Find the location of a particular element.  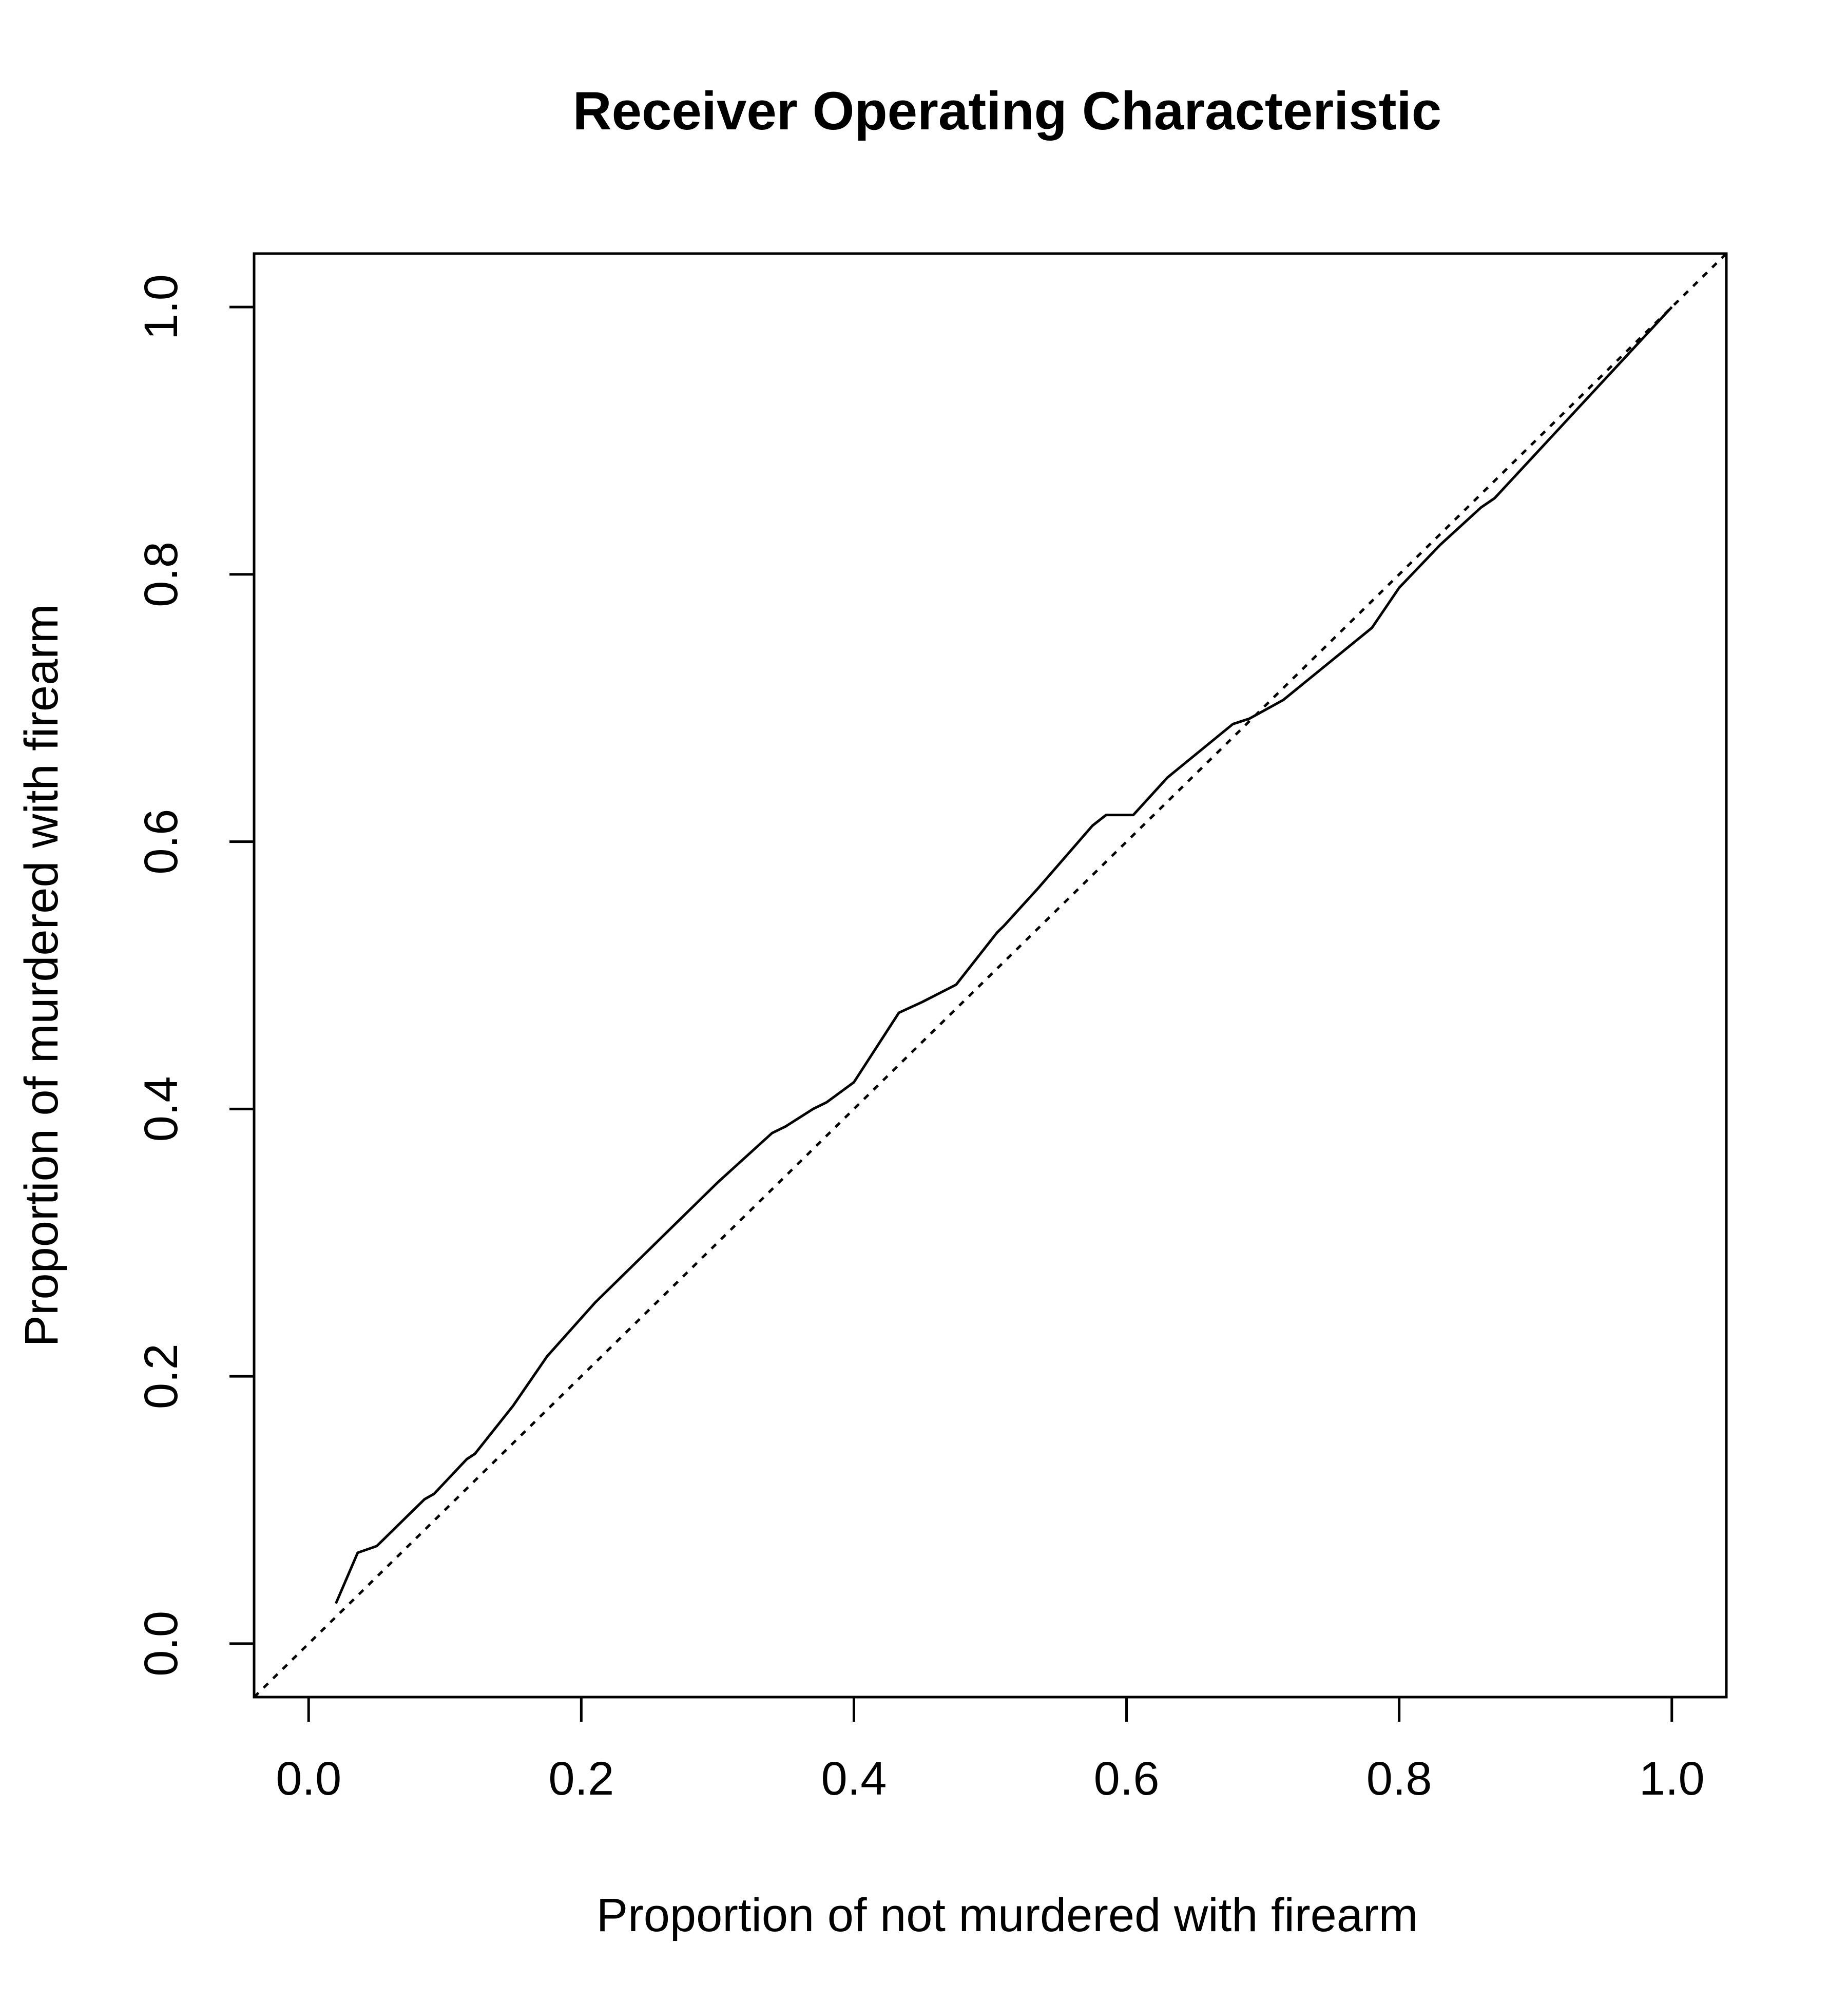

x-axis-label: Proportion of not murdered with firearm is located at coordinates (1007, 1915).